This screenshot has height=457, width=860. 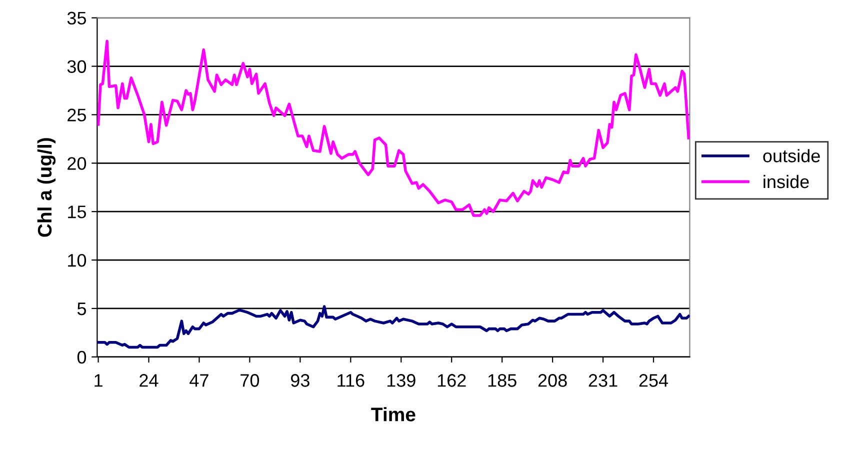 What do you see at coordinates (81, 309) in the screenshot?
I see `y-tick-label: 5` at bounding box center [81, 309].